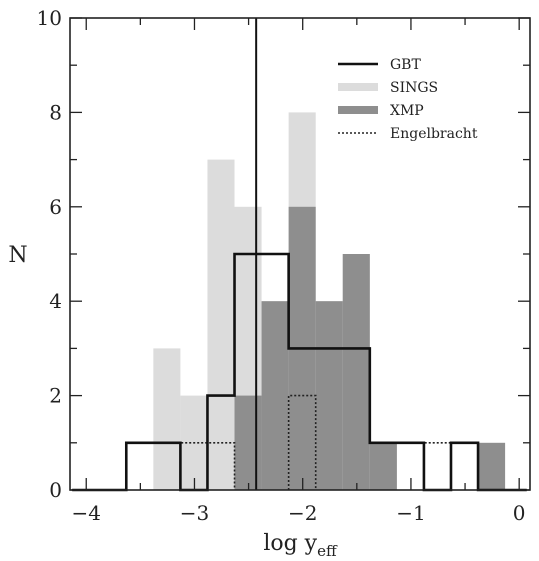 The height and width of the screenshot is (561, 539). I want to click on legend: GBT SINGS XMP Engelbracht, so click(408, 99).